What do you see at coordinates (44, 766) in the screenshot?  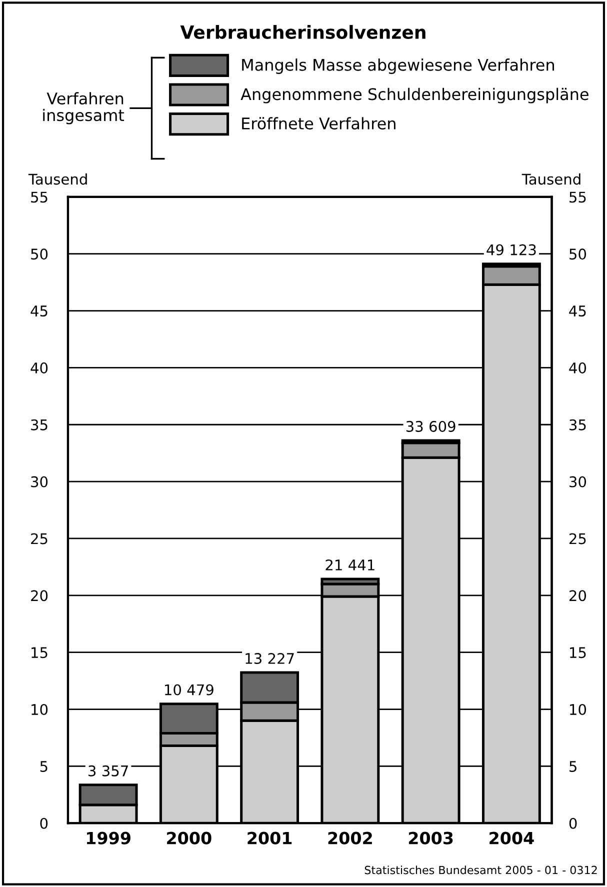 I see `y-tick-label: 5` at bounding box center [44, 766].